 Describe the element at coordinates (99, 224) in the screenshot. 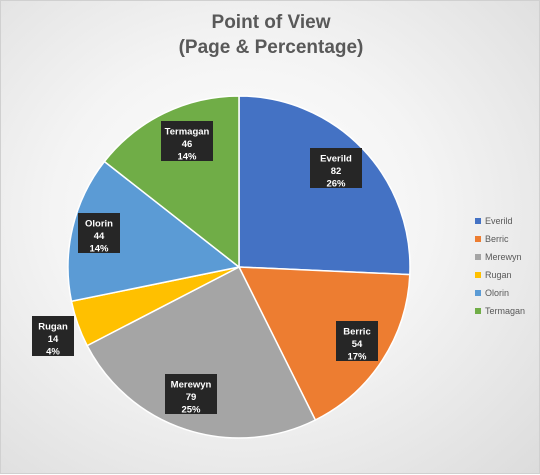

I see `data-label-name: Olorin` at that location.